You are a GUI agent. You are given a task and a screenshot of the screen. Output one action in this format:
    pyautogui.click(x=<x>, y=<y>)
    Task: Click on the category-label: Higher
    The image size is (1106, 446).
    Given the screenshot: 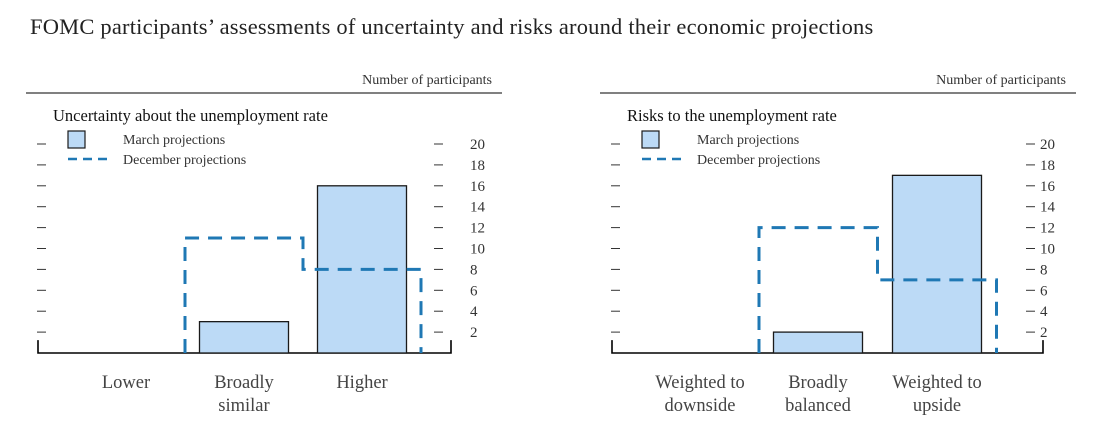 What is the action you would take?
    pyautogui.click(x=361, y=383)
    